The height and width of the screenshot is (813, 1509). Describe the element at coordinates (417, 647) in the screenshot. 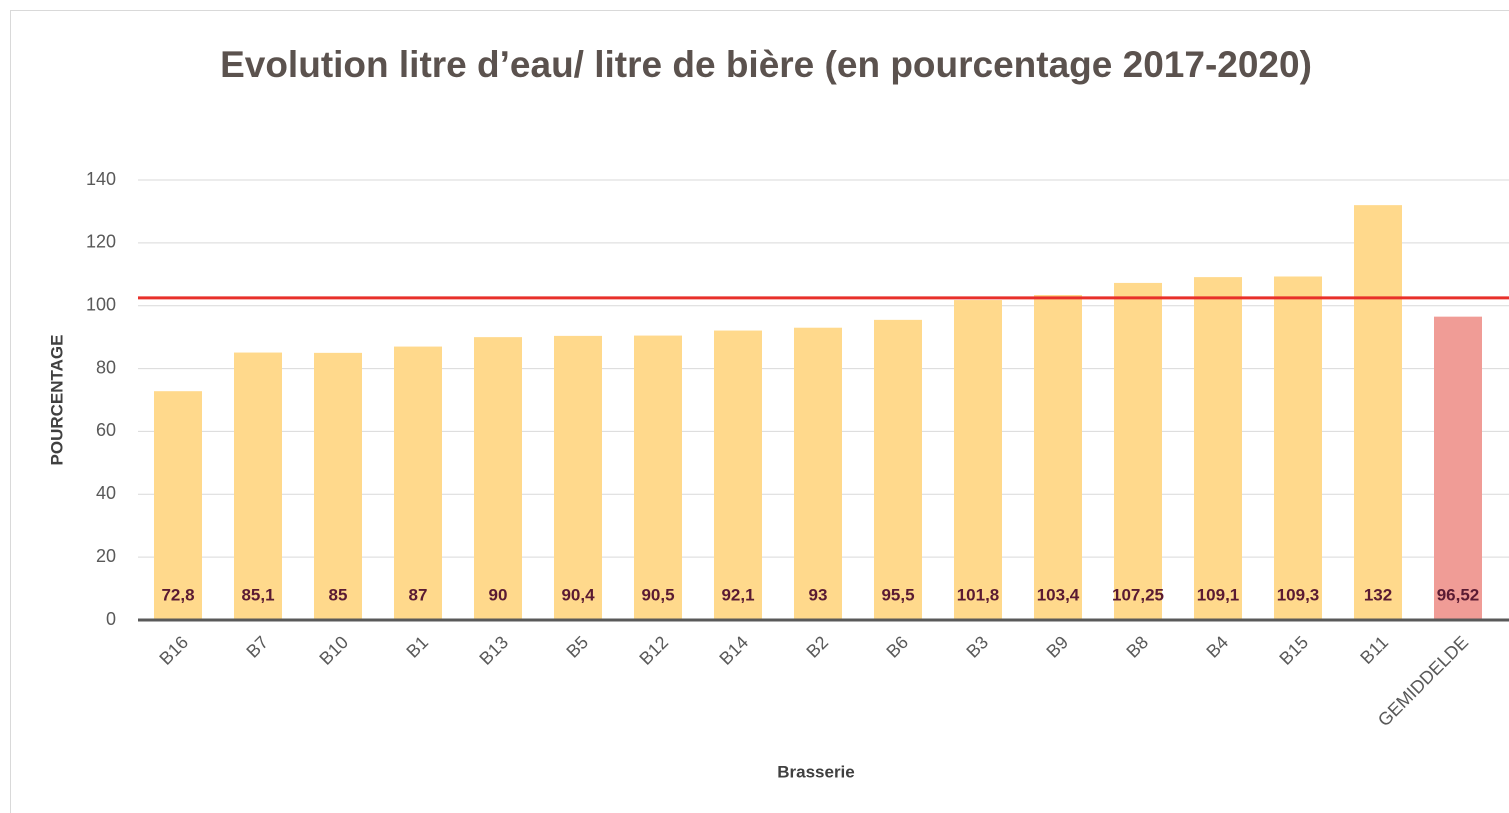

I see `x-tick-label: B1` at that location.